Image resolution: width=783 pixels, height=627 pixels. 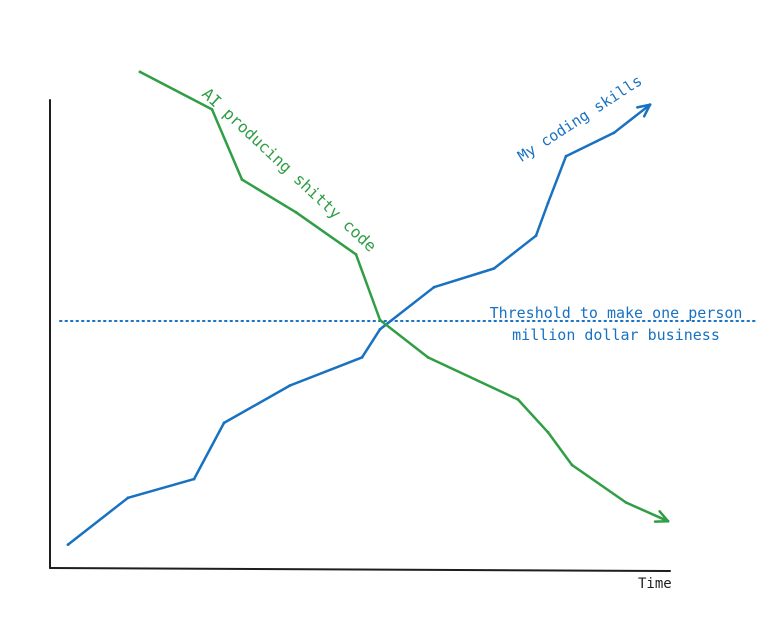 I want to click on series-0-arrowhead, so click(x=644, y=110).